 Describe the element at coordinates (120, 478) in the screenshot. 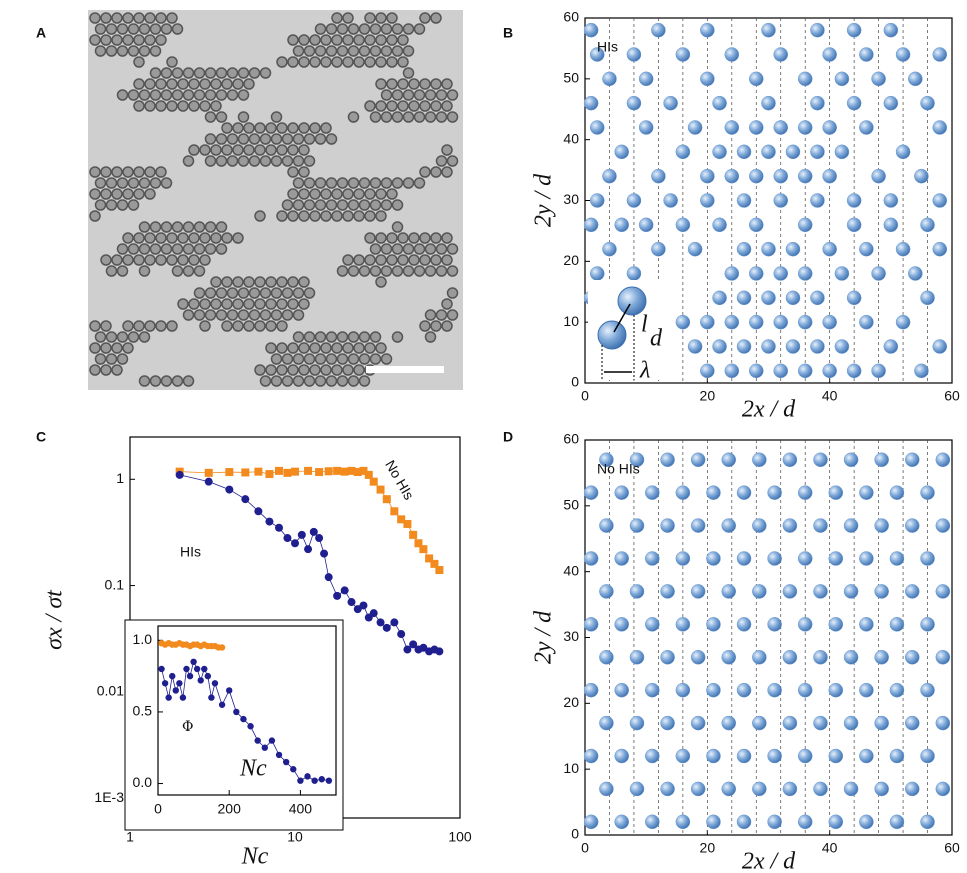

I see `y-tick-label: 1` at that location.